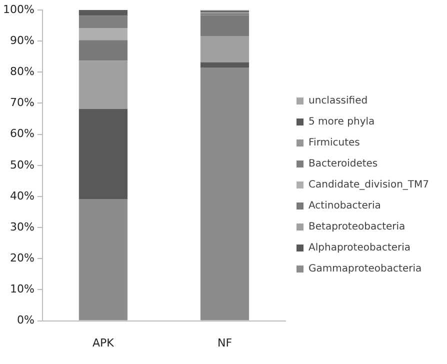 The image size is (447, 364). Describe the element at coordinates (22, 165) in the screenshot. I see `y-tick-label: 50%` at that location.